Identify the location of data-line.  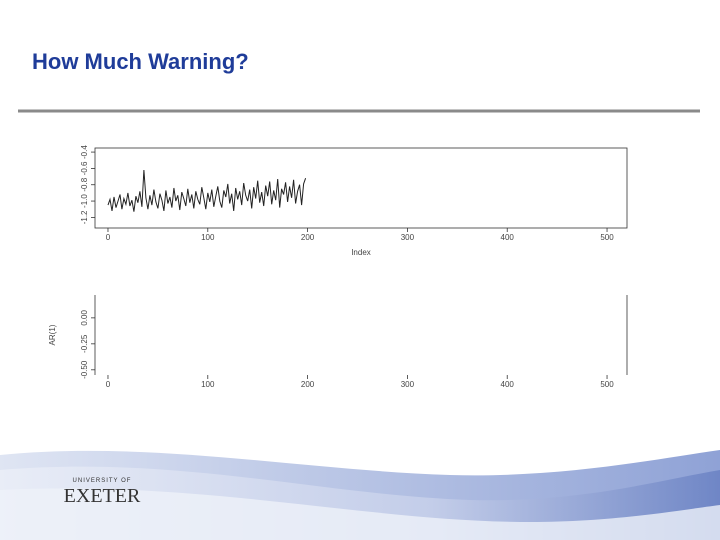
(207, 190).